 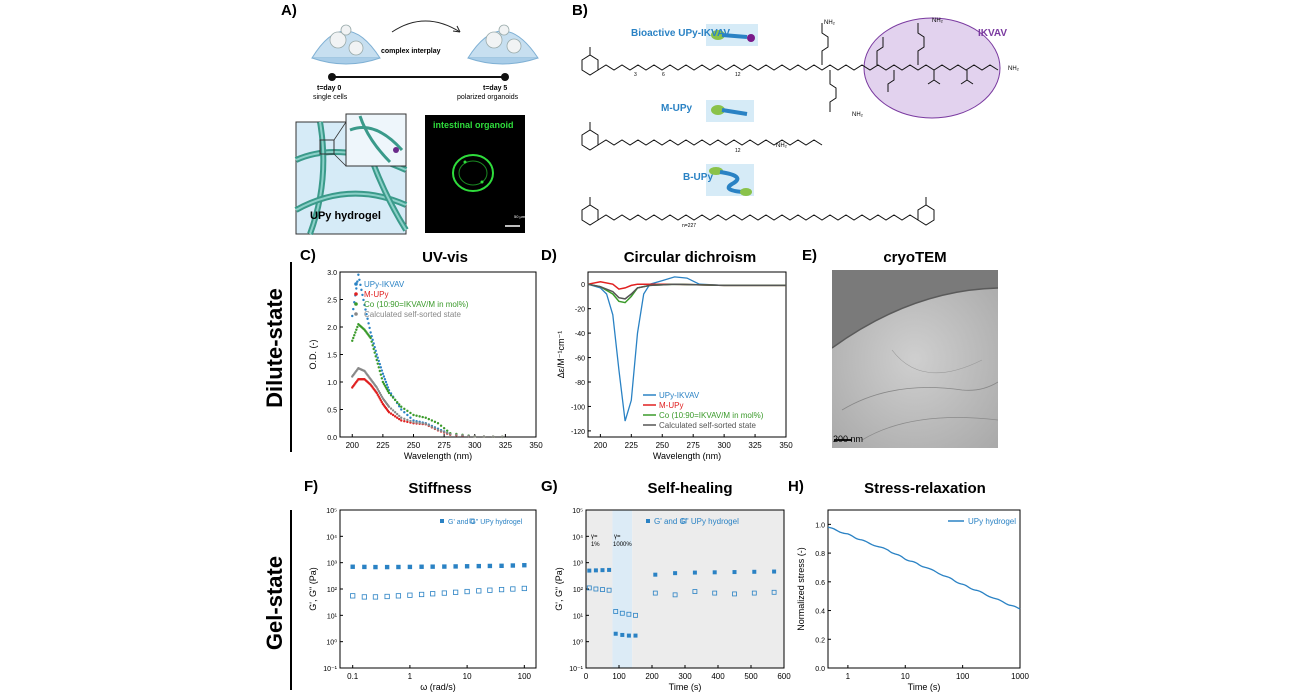 What do you see at coordinates (578, 590) in the screenshot?
I see `self-healing-ytick-label: 10²` at bounding box center [578, 590].